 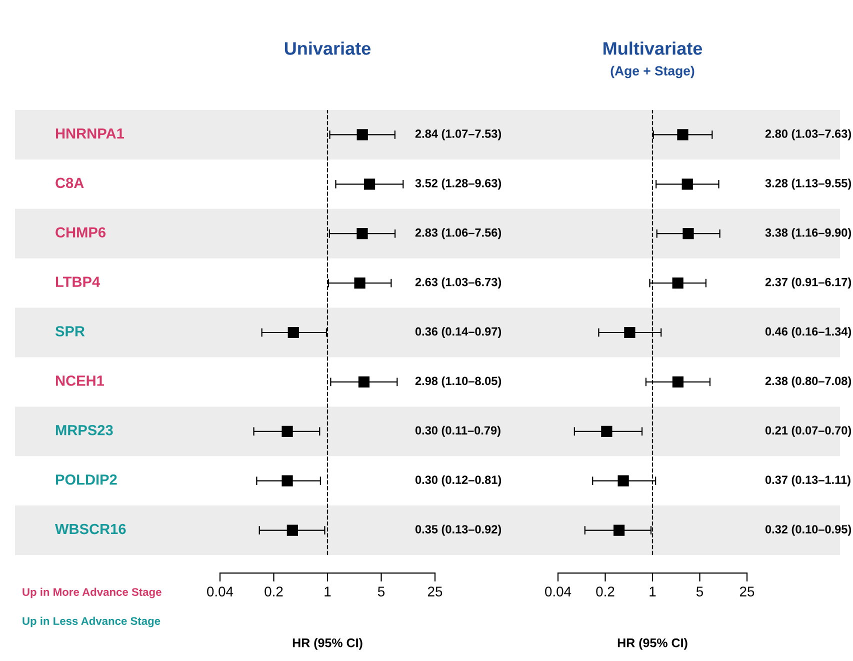 What do you see at coordinates (70, 331) in the screenshot?
I see `y-tick-label: SPR` at bounding box center [70, 331].